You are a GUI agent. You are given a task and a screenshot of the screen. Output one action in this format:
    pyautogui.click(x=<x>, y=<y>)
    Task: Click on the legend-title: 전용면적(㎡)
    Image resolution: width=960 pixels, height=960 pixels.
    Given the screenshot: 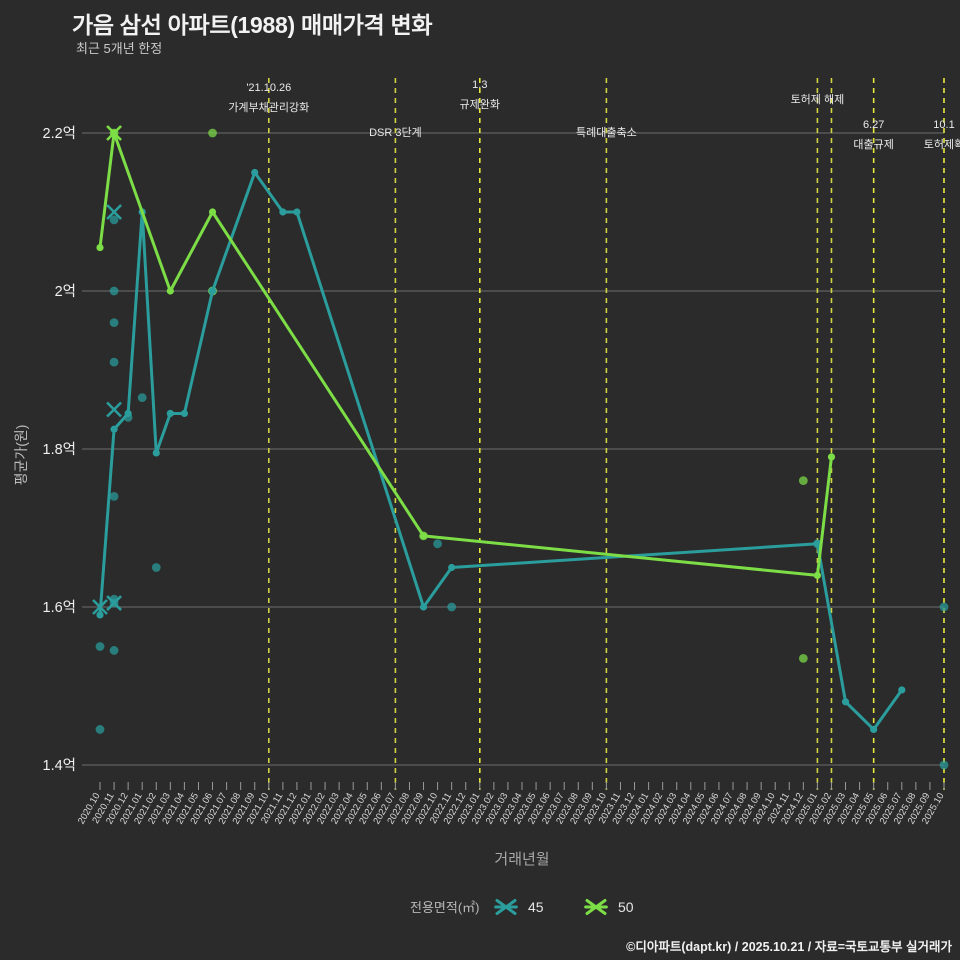 What is the action you would take?
    pyautogui.click(x=445, y=907)
    